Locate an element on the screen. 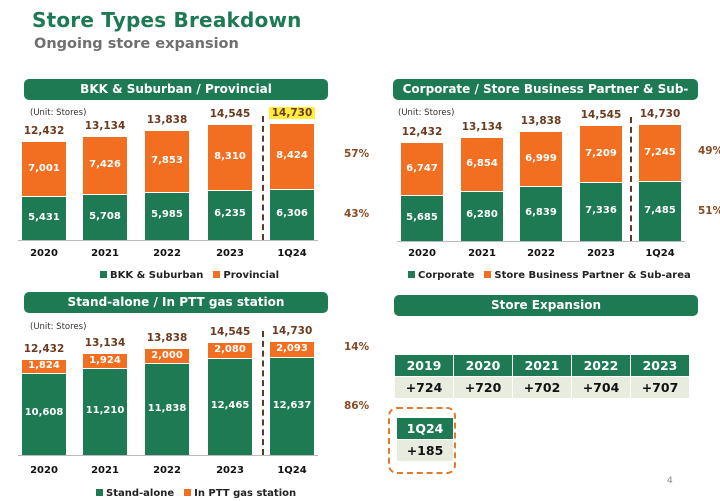 This screenshot has height=501, width=720. total-label: 14,730 is located at coordinates (292, 113).